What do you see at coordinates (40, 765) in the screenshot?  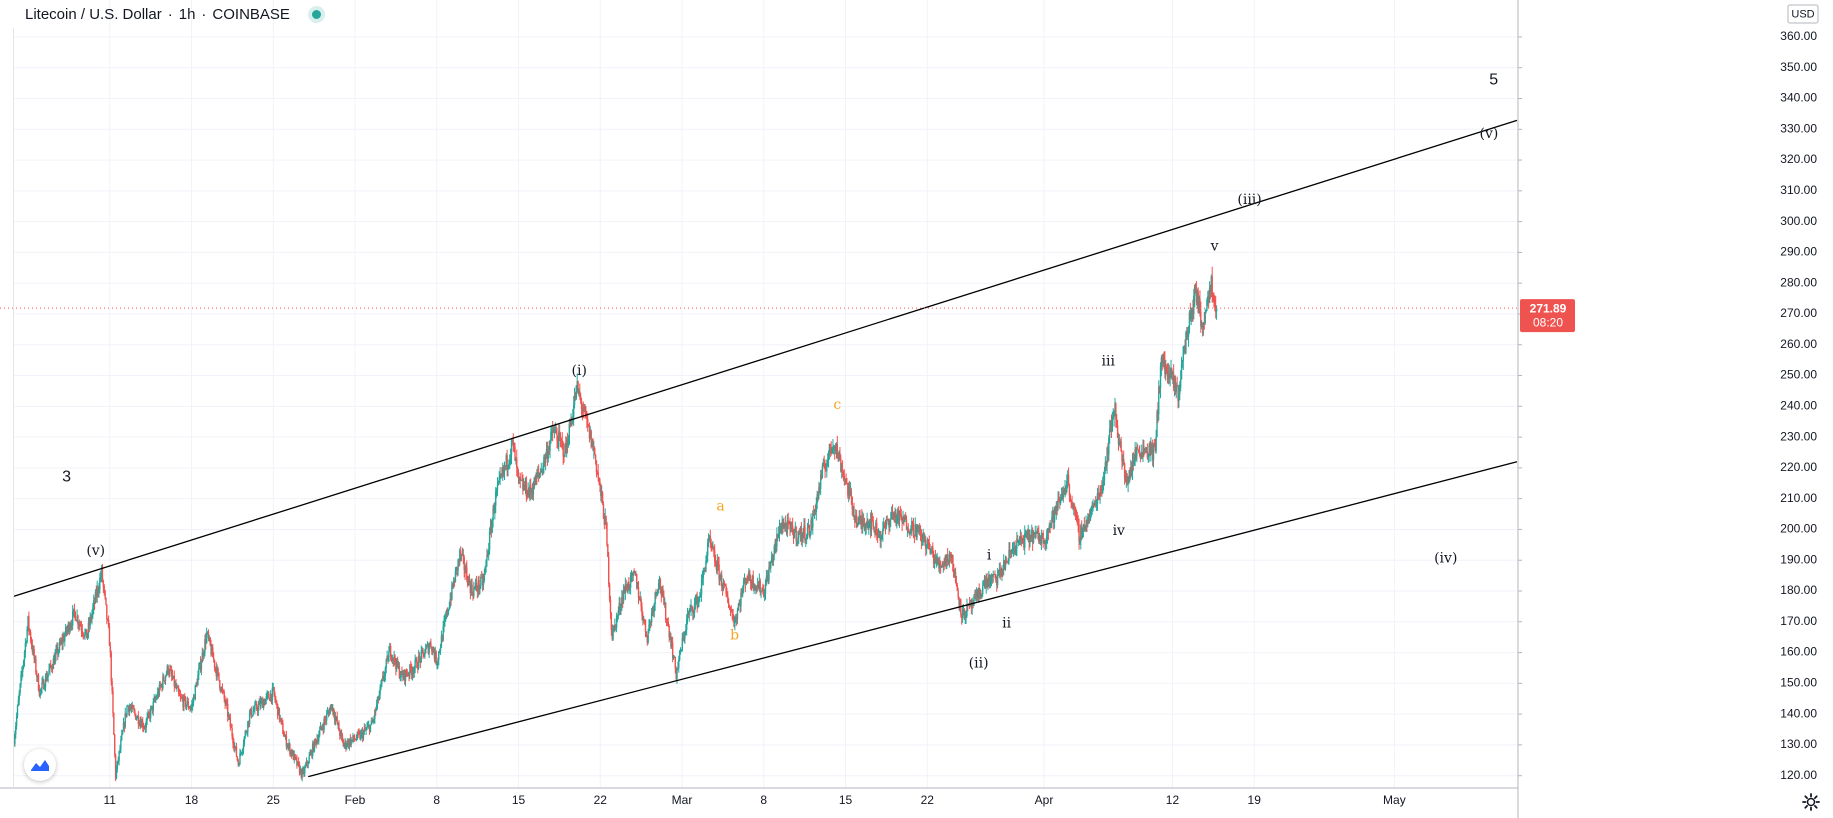 I see `tradingview-logo-icon` at bounding box center [40, 765].